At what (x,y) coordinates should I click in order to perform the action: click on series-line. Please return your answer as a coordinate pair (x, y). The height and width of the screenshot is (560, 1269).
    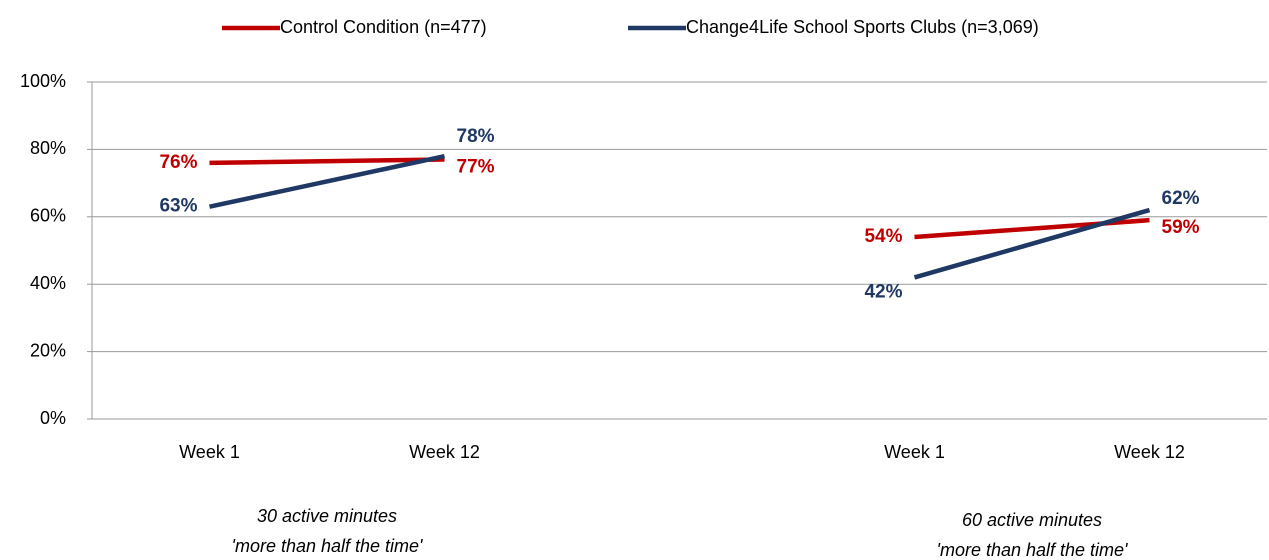
    Looking at the image, I should click on (679, 198).